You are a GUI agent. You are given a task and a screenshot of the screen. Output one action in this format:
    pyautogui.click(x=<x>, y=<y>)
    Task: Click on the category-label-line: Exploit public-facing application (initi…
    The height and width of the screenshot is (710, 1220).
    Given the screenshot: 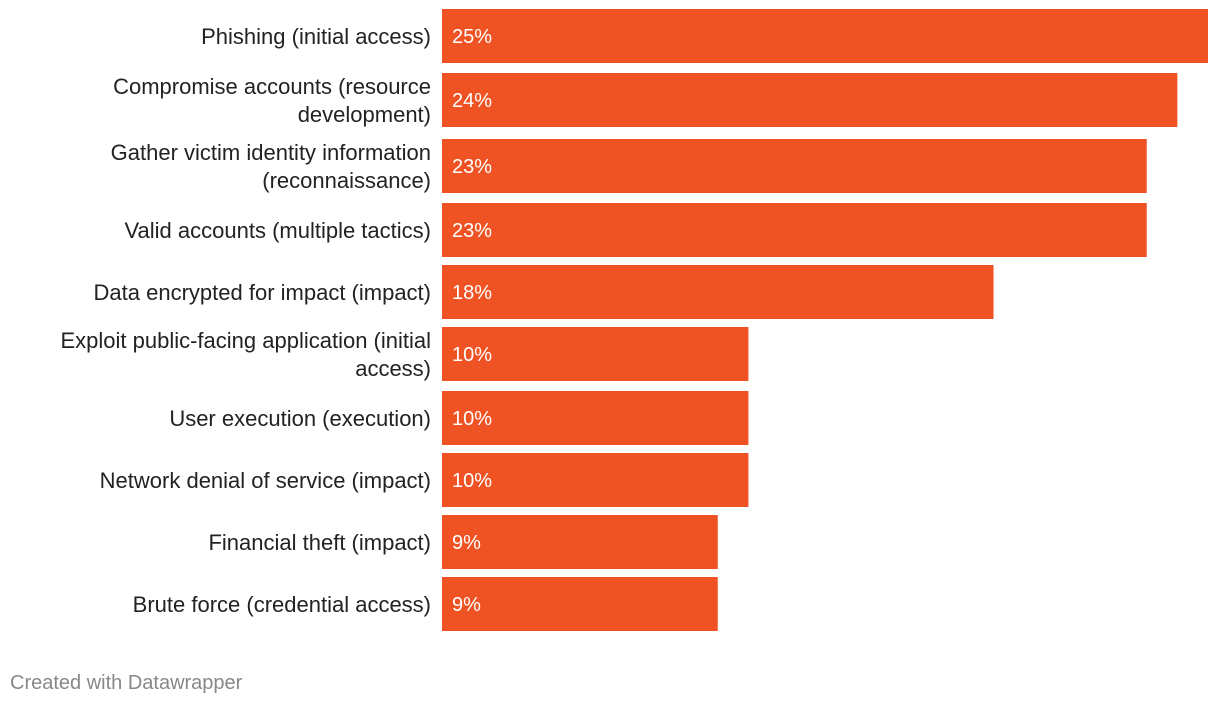 What is the action you would take?
    pyautogui.click(x=245, y=340)
    